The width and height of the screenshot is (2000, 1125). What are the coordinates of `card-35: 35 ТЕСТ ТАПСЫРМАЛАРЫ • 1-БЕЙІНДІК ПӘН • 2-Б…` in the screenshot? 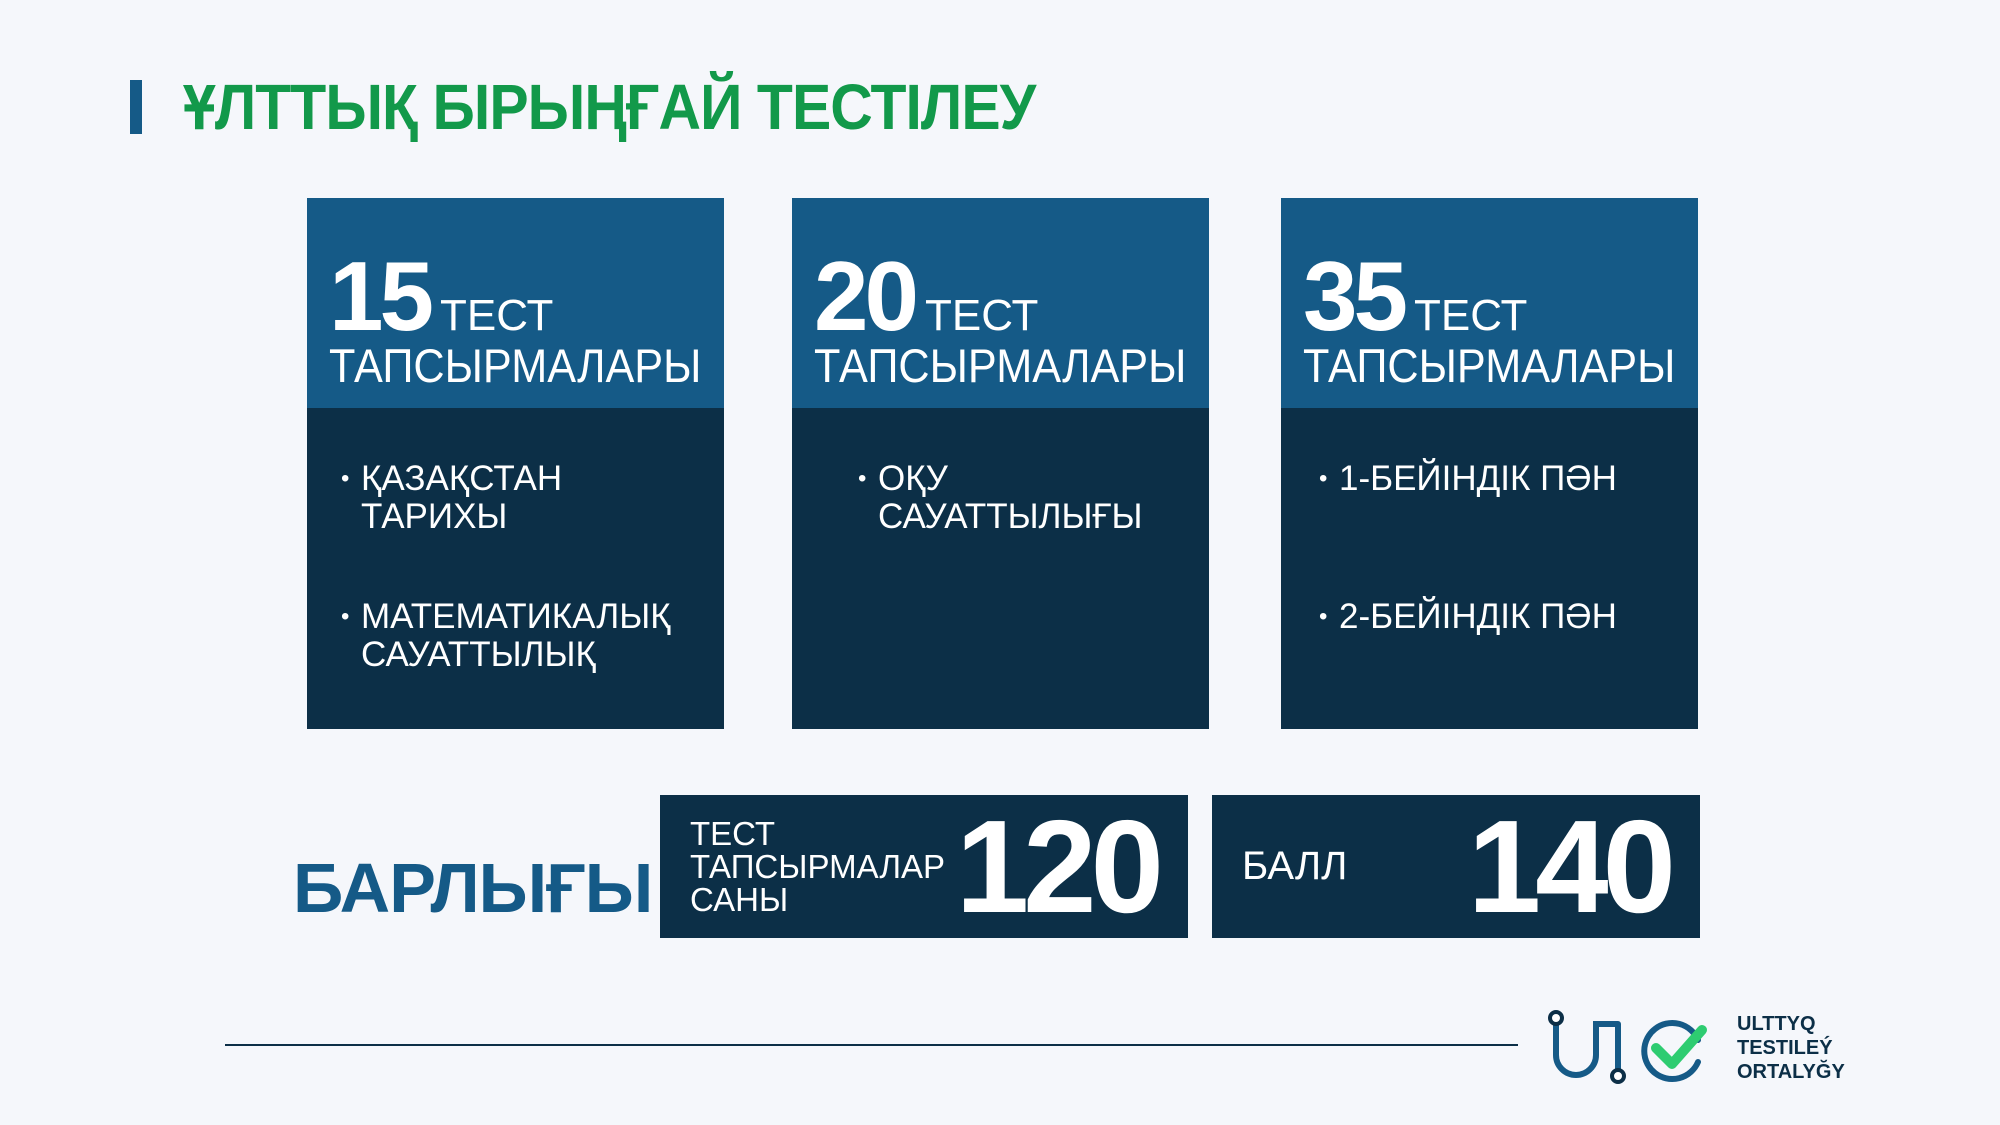 It's located at (1489, 463).